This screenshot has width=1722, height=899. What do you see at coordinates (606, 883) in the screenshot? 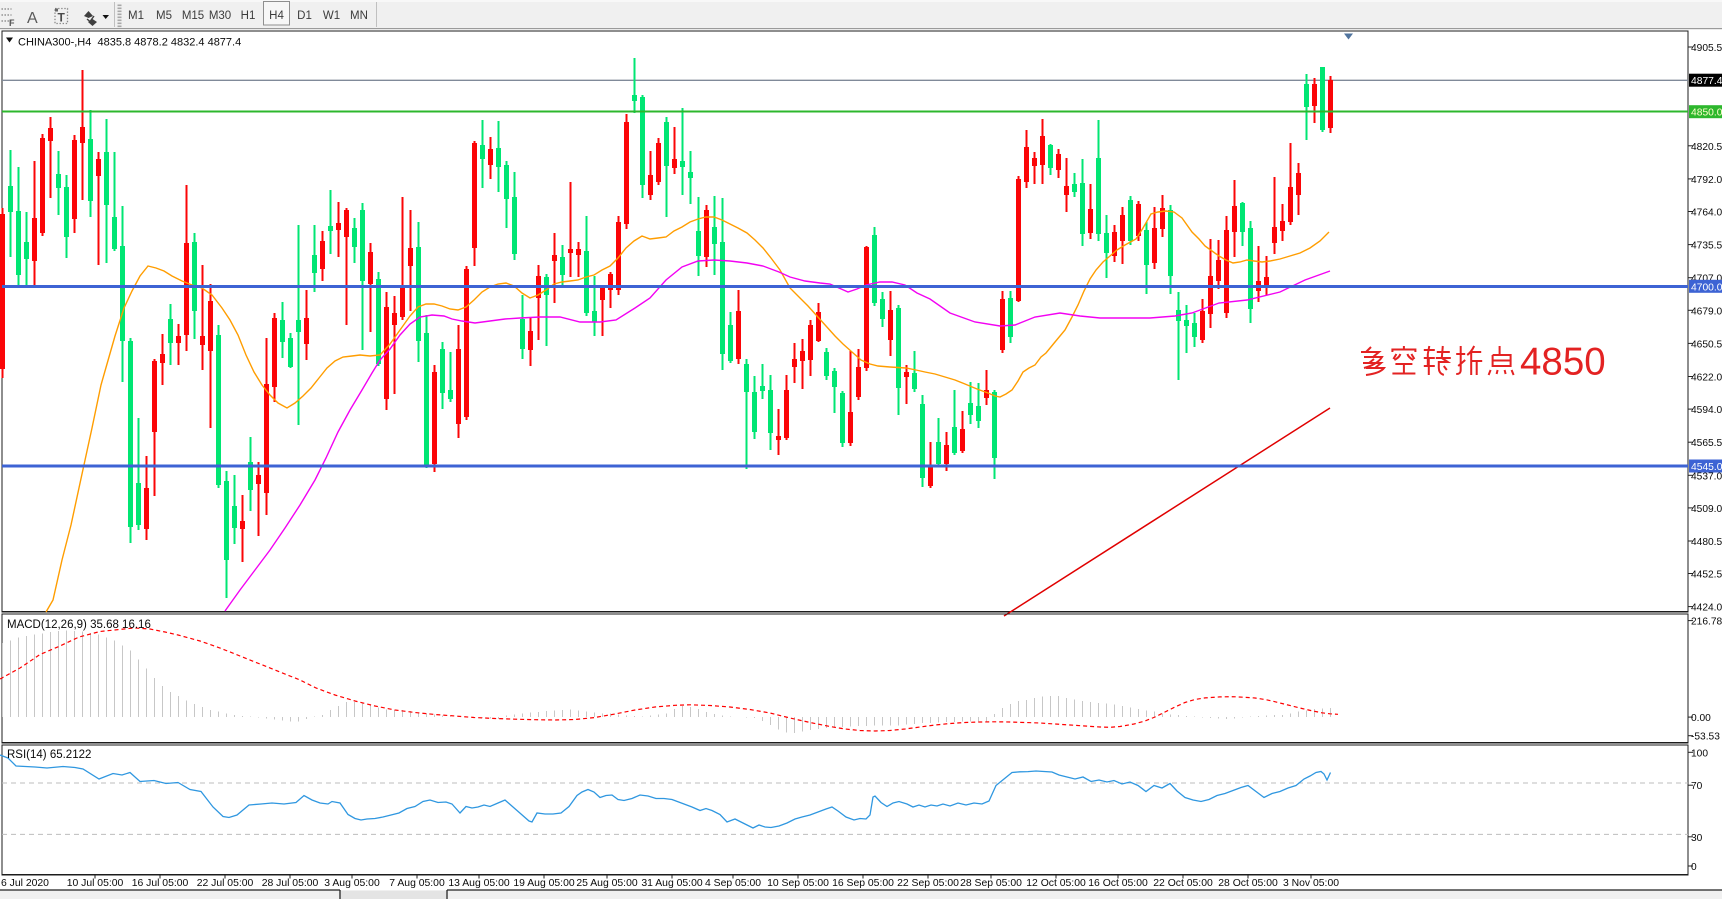
I see `svg-text: 25 Aug 05:00` at bounding box center [606, 883].